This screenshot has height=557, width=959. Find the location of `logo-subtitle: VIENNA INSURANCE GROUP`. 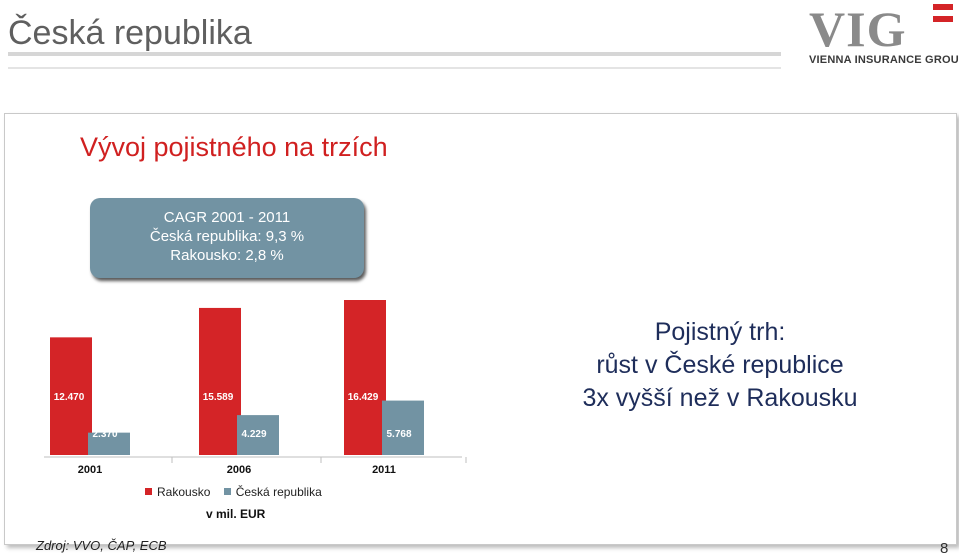

logo-subtitle: VIENNA INSURANCE GROUP is located at coordinates (884, 60).